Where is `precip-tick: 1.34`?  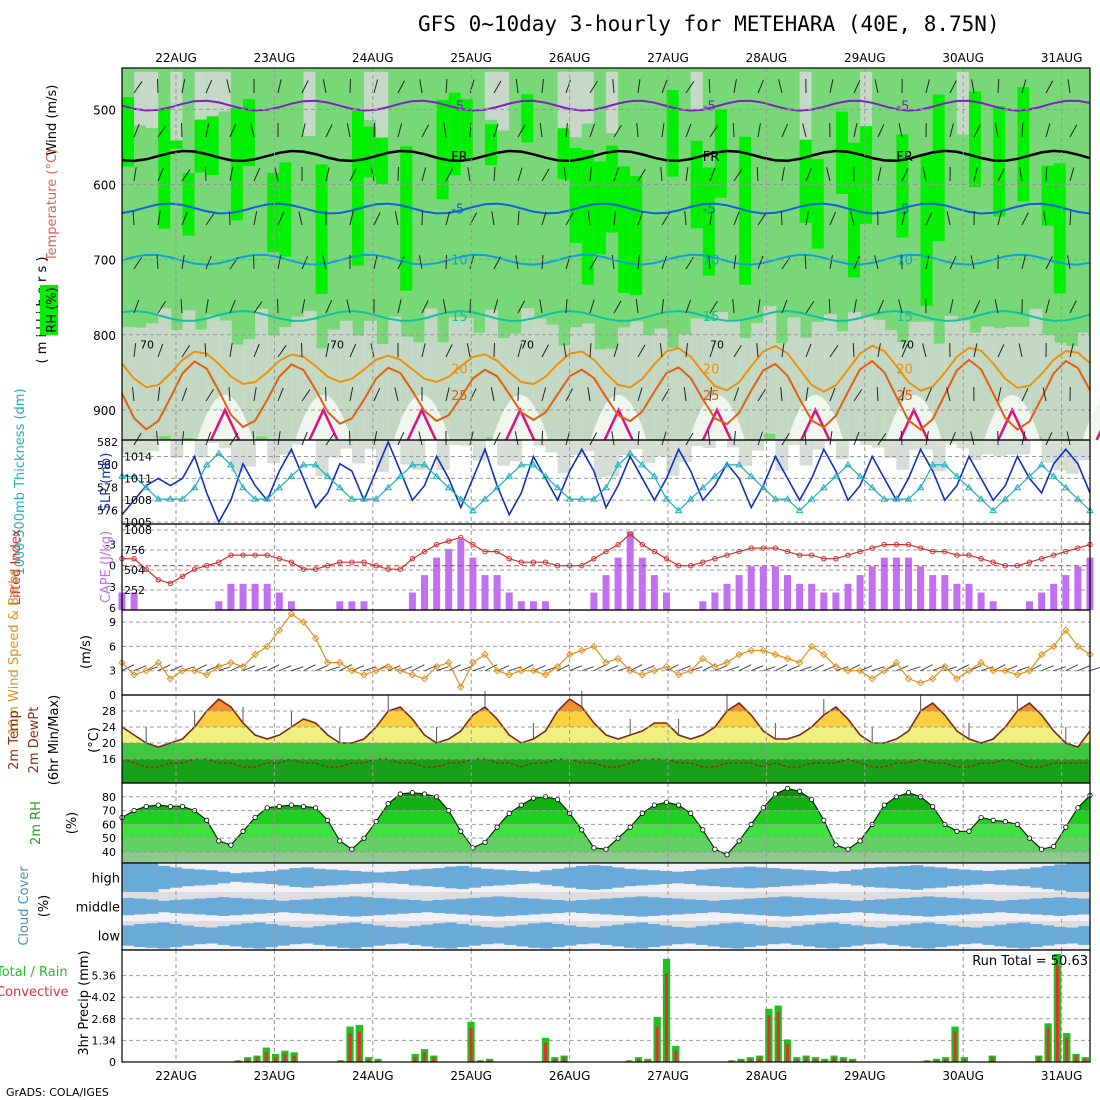
precip-tick: 1.34 is located at coordinates (104, 1040).